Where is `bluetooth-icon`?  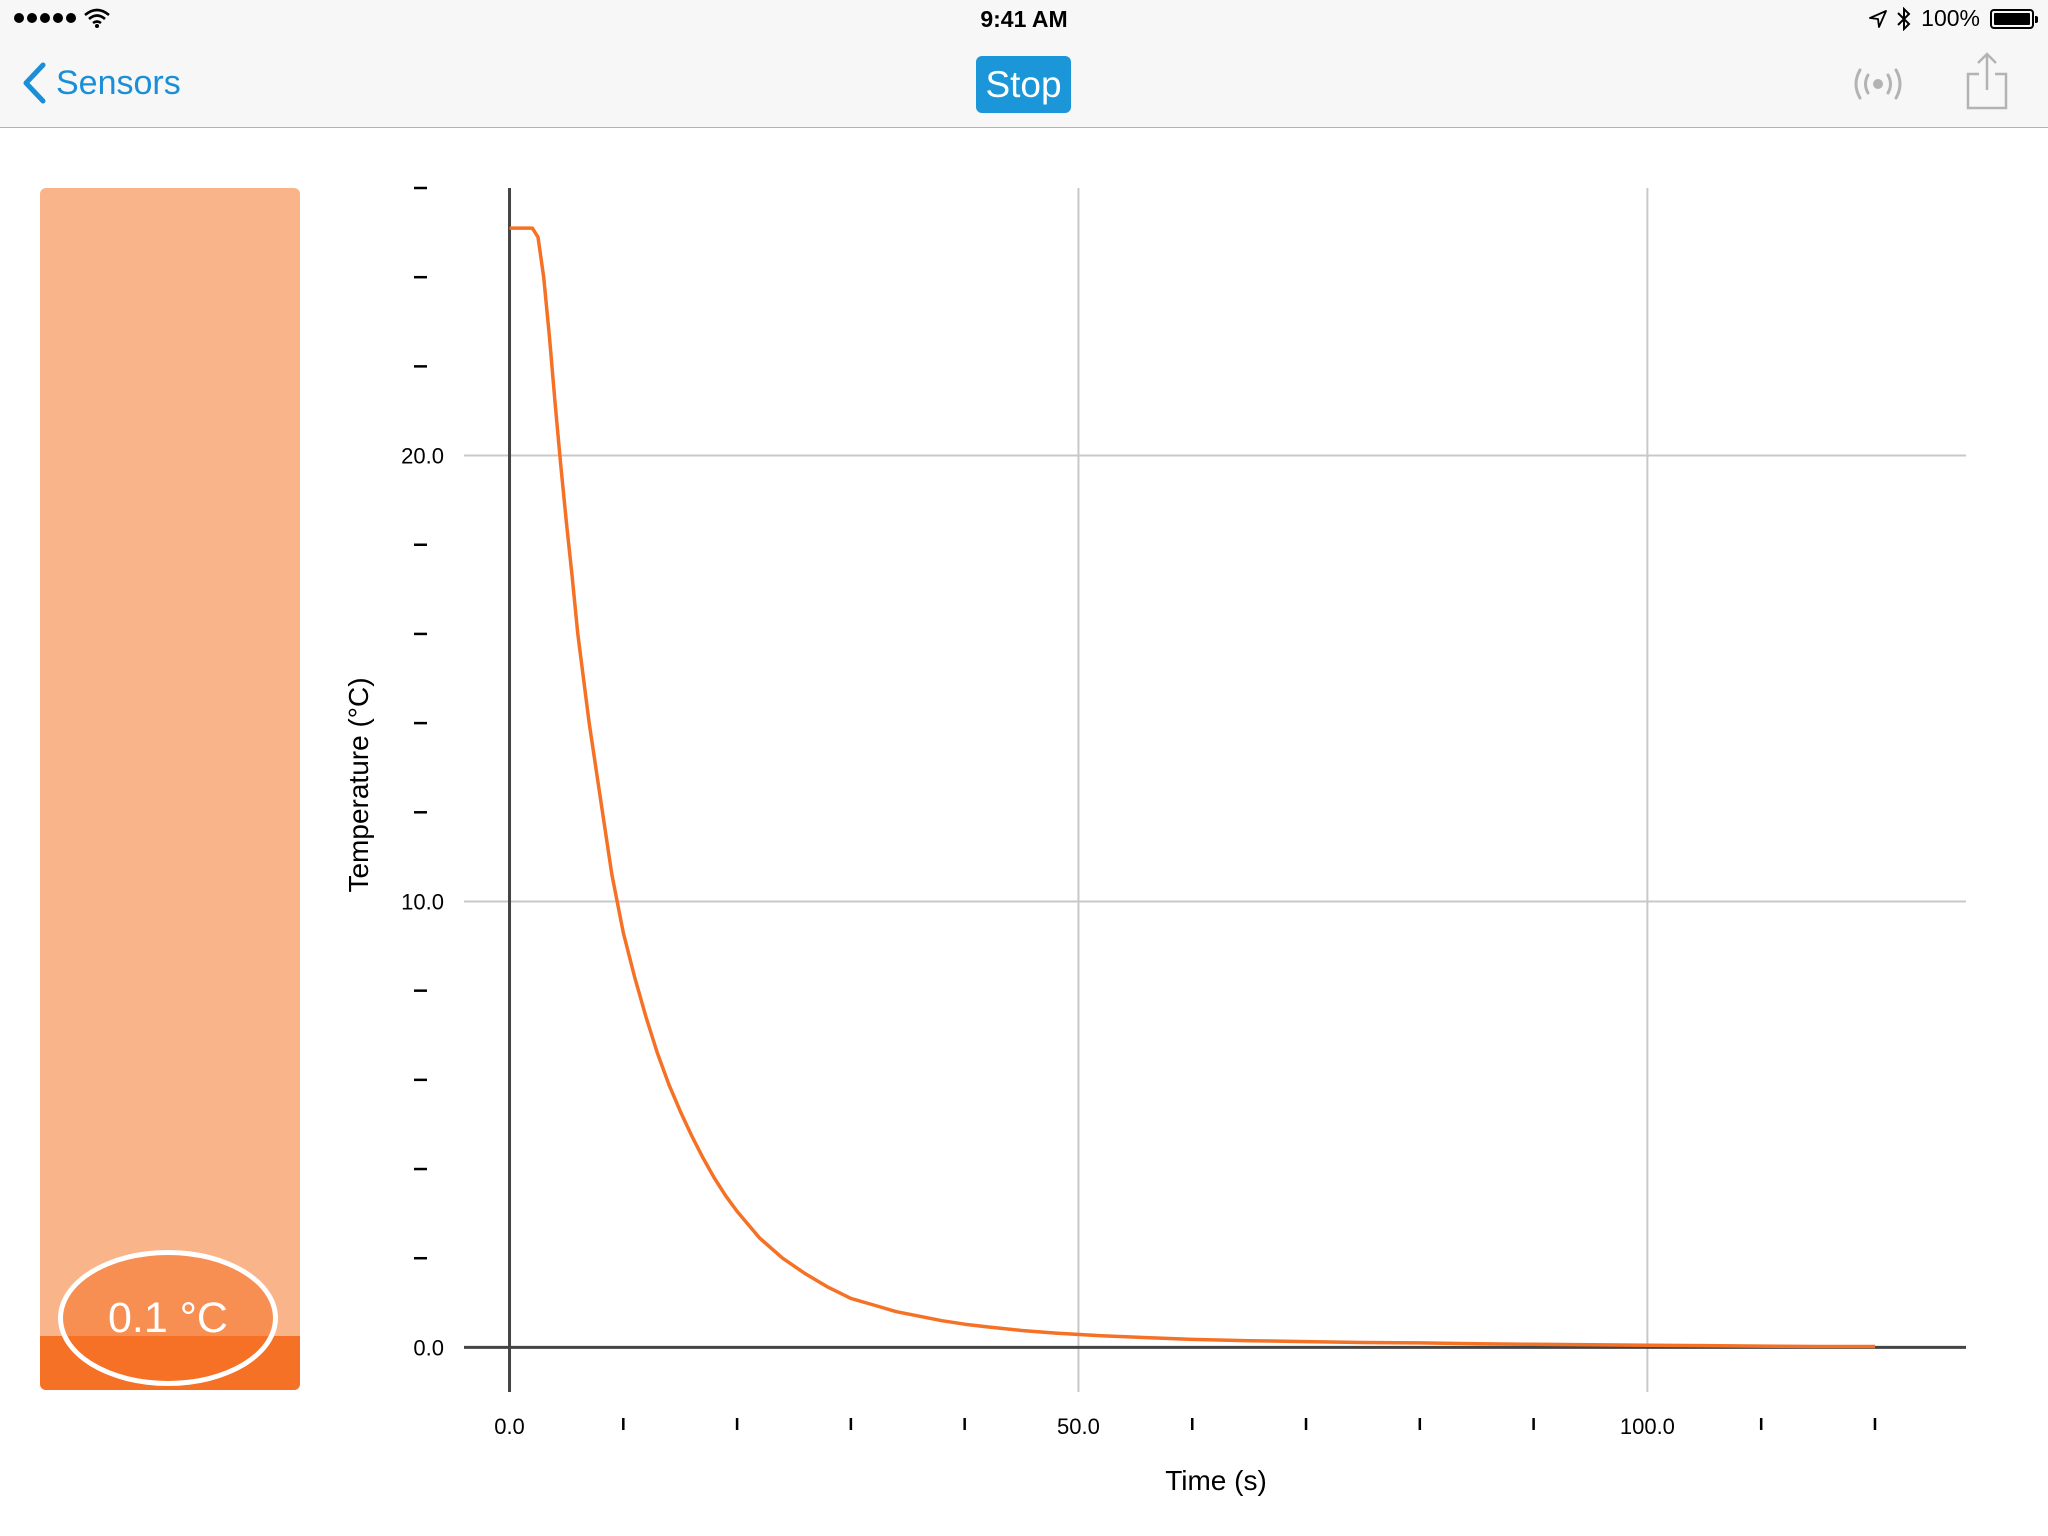
bluetooth-icon is located at coordinates (1904, 18).